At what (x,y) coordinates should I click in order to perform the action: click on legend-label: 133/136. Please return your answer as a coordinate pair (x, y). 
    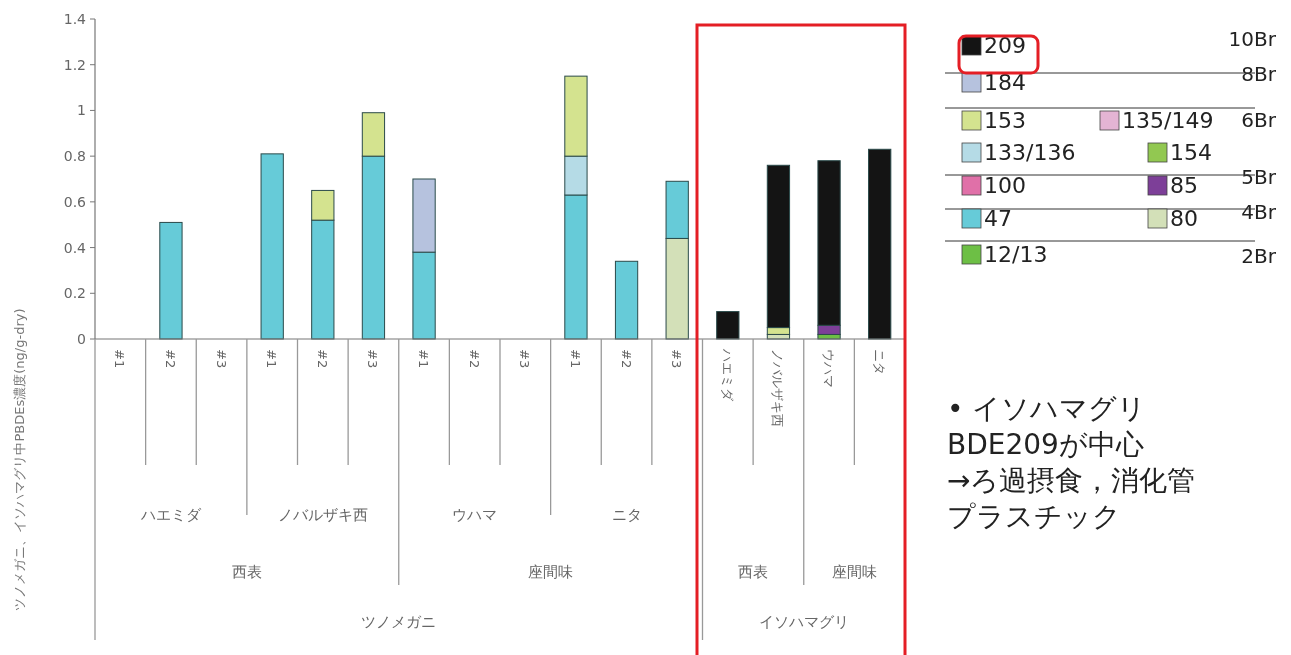
    Looking at the image, I should click on (1030, 152).